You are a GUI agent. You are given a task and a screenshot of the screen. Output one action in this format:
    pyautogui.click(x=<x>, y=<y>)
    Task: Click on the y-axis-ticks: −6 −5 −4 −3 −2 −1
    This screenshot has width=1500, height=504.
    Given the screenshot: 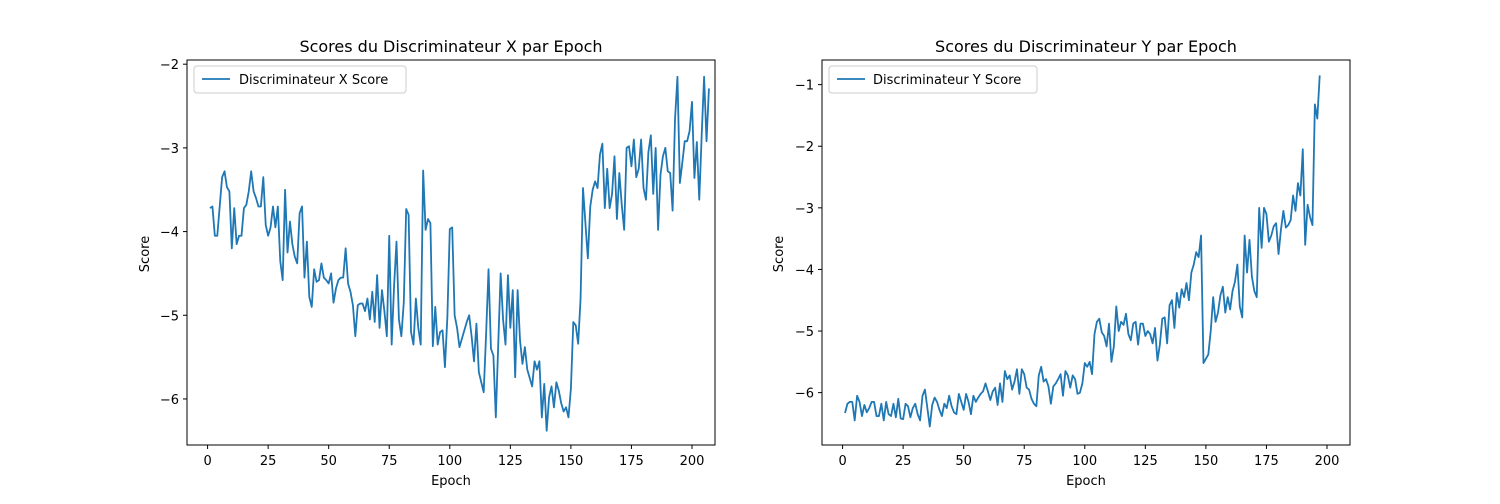 What is the action you would take?
    pyautogui.click(x=808, y=240)
    